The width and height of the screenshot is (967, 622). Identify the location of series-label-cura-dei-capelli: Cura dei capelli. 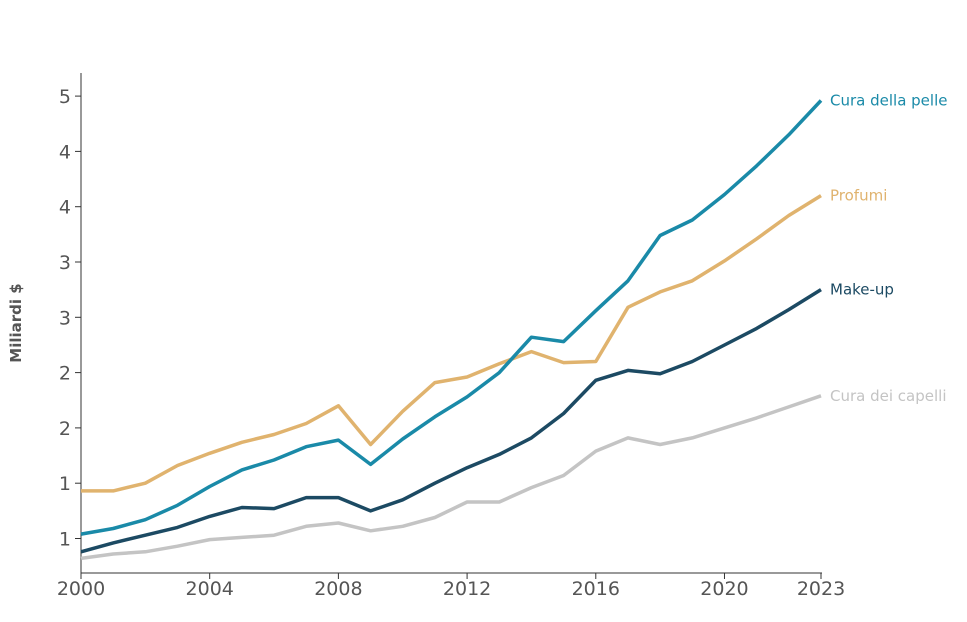
(888, 396).